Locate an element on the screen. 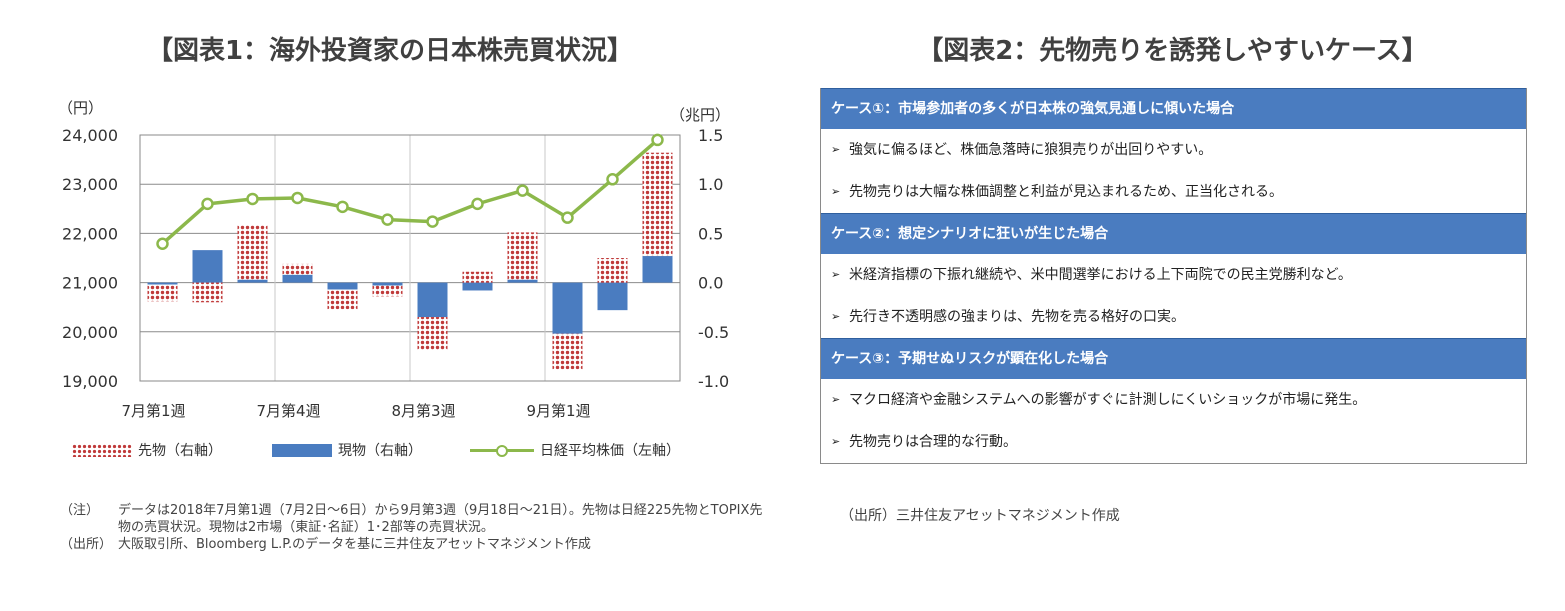 This screenshot has height=611, width=1565. case-1-item-2: 先物売りは大幅な株価調整と利益が見込まれるため、正当化される。 is located at coordinates (1066, 192).